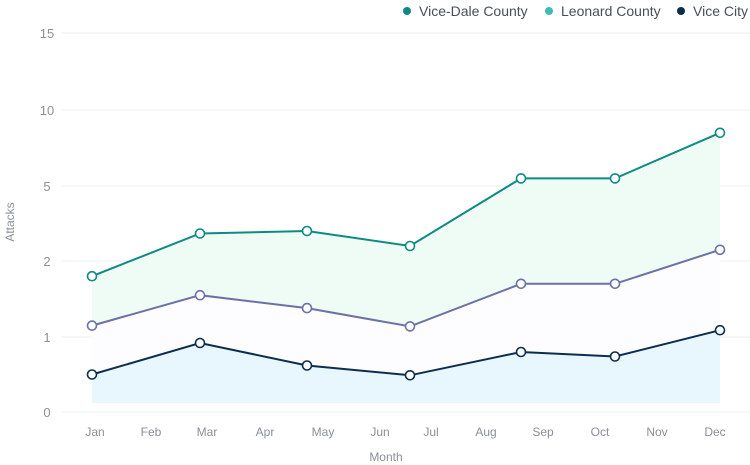 This screenshot has width=750, height=465. I want to click on legend-item: Leonard County, so click(603, 11).